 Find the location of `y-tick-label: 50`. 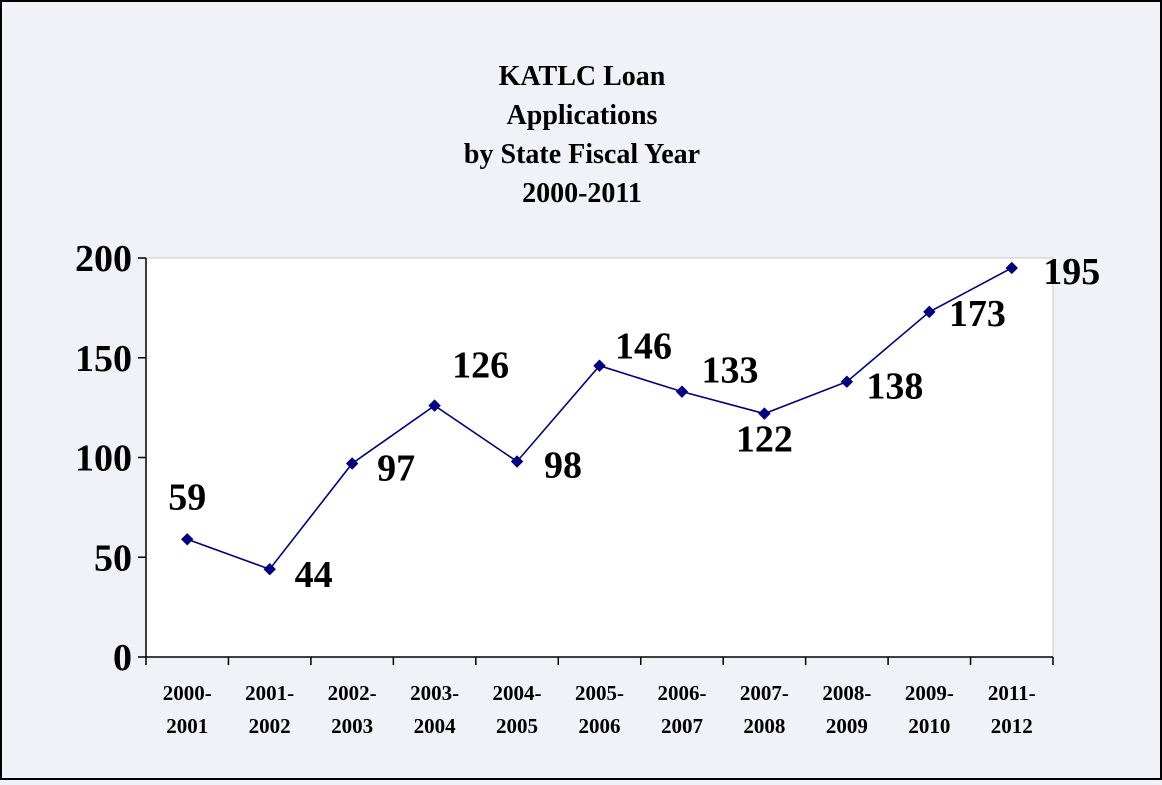

y-tick-label: 50 is located at coordinates (113, 558).